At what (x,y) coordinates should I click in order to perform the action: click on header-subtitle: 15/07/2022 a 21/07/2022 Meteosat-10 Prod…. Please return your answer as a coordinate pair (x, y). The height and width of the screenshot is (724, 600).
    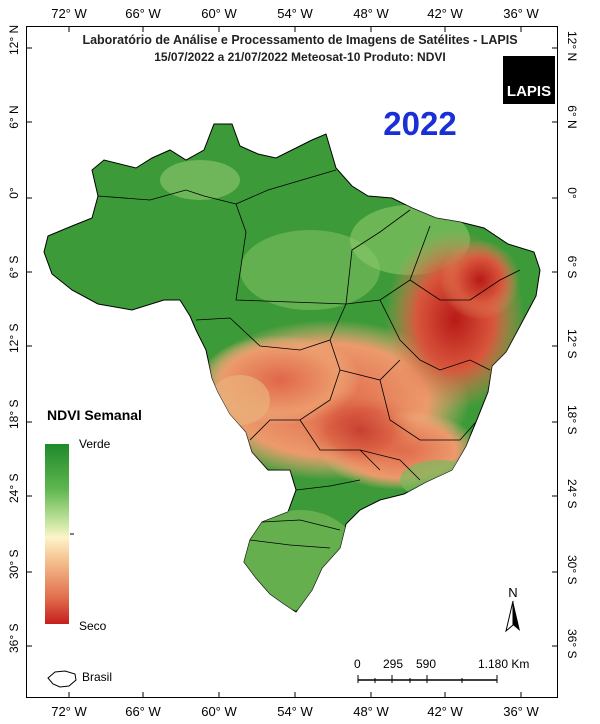
    Looking at the image, I should click on (300, 57).